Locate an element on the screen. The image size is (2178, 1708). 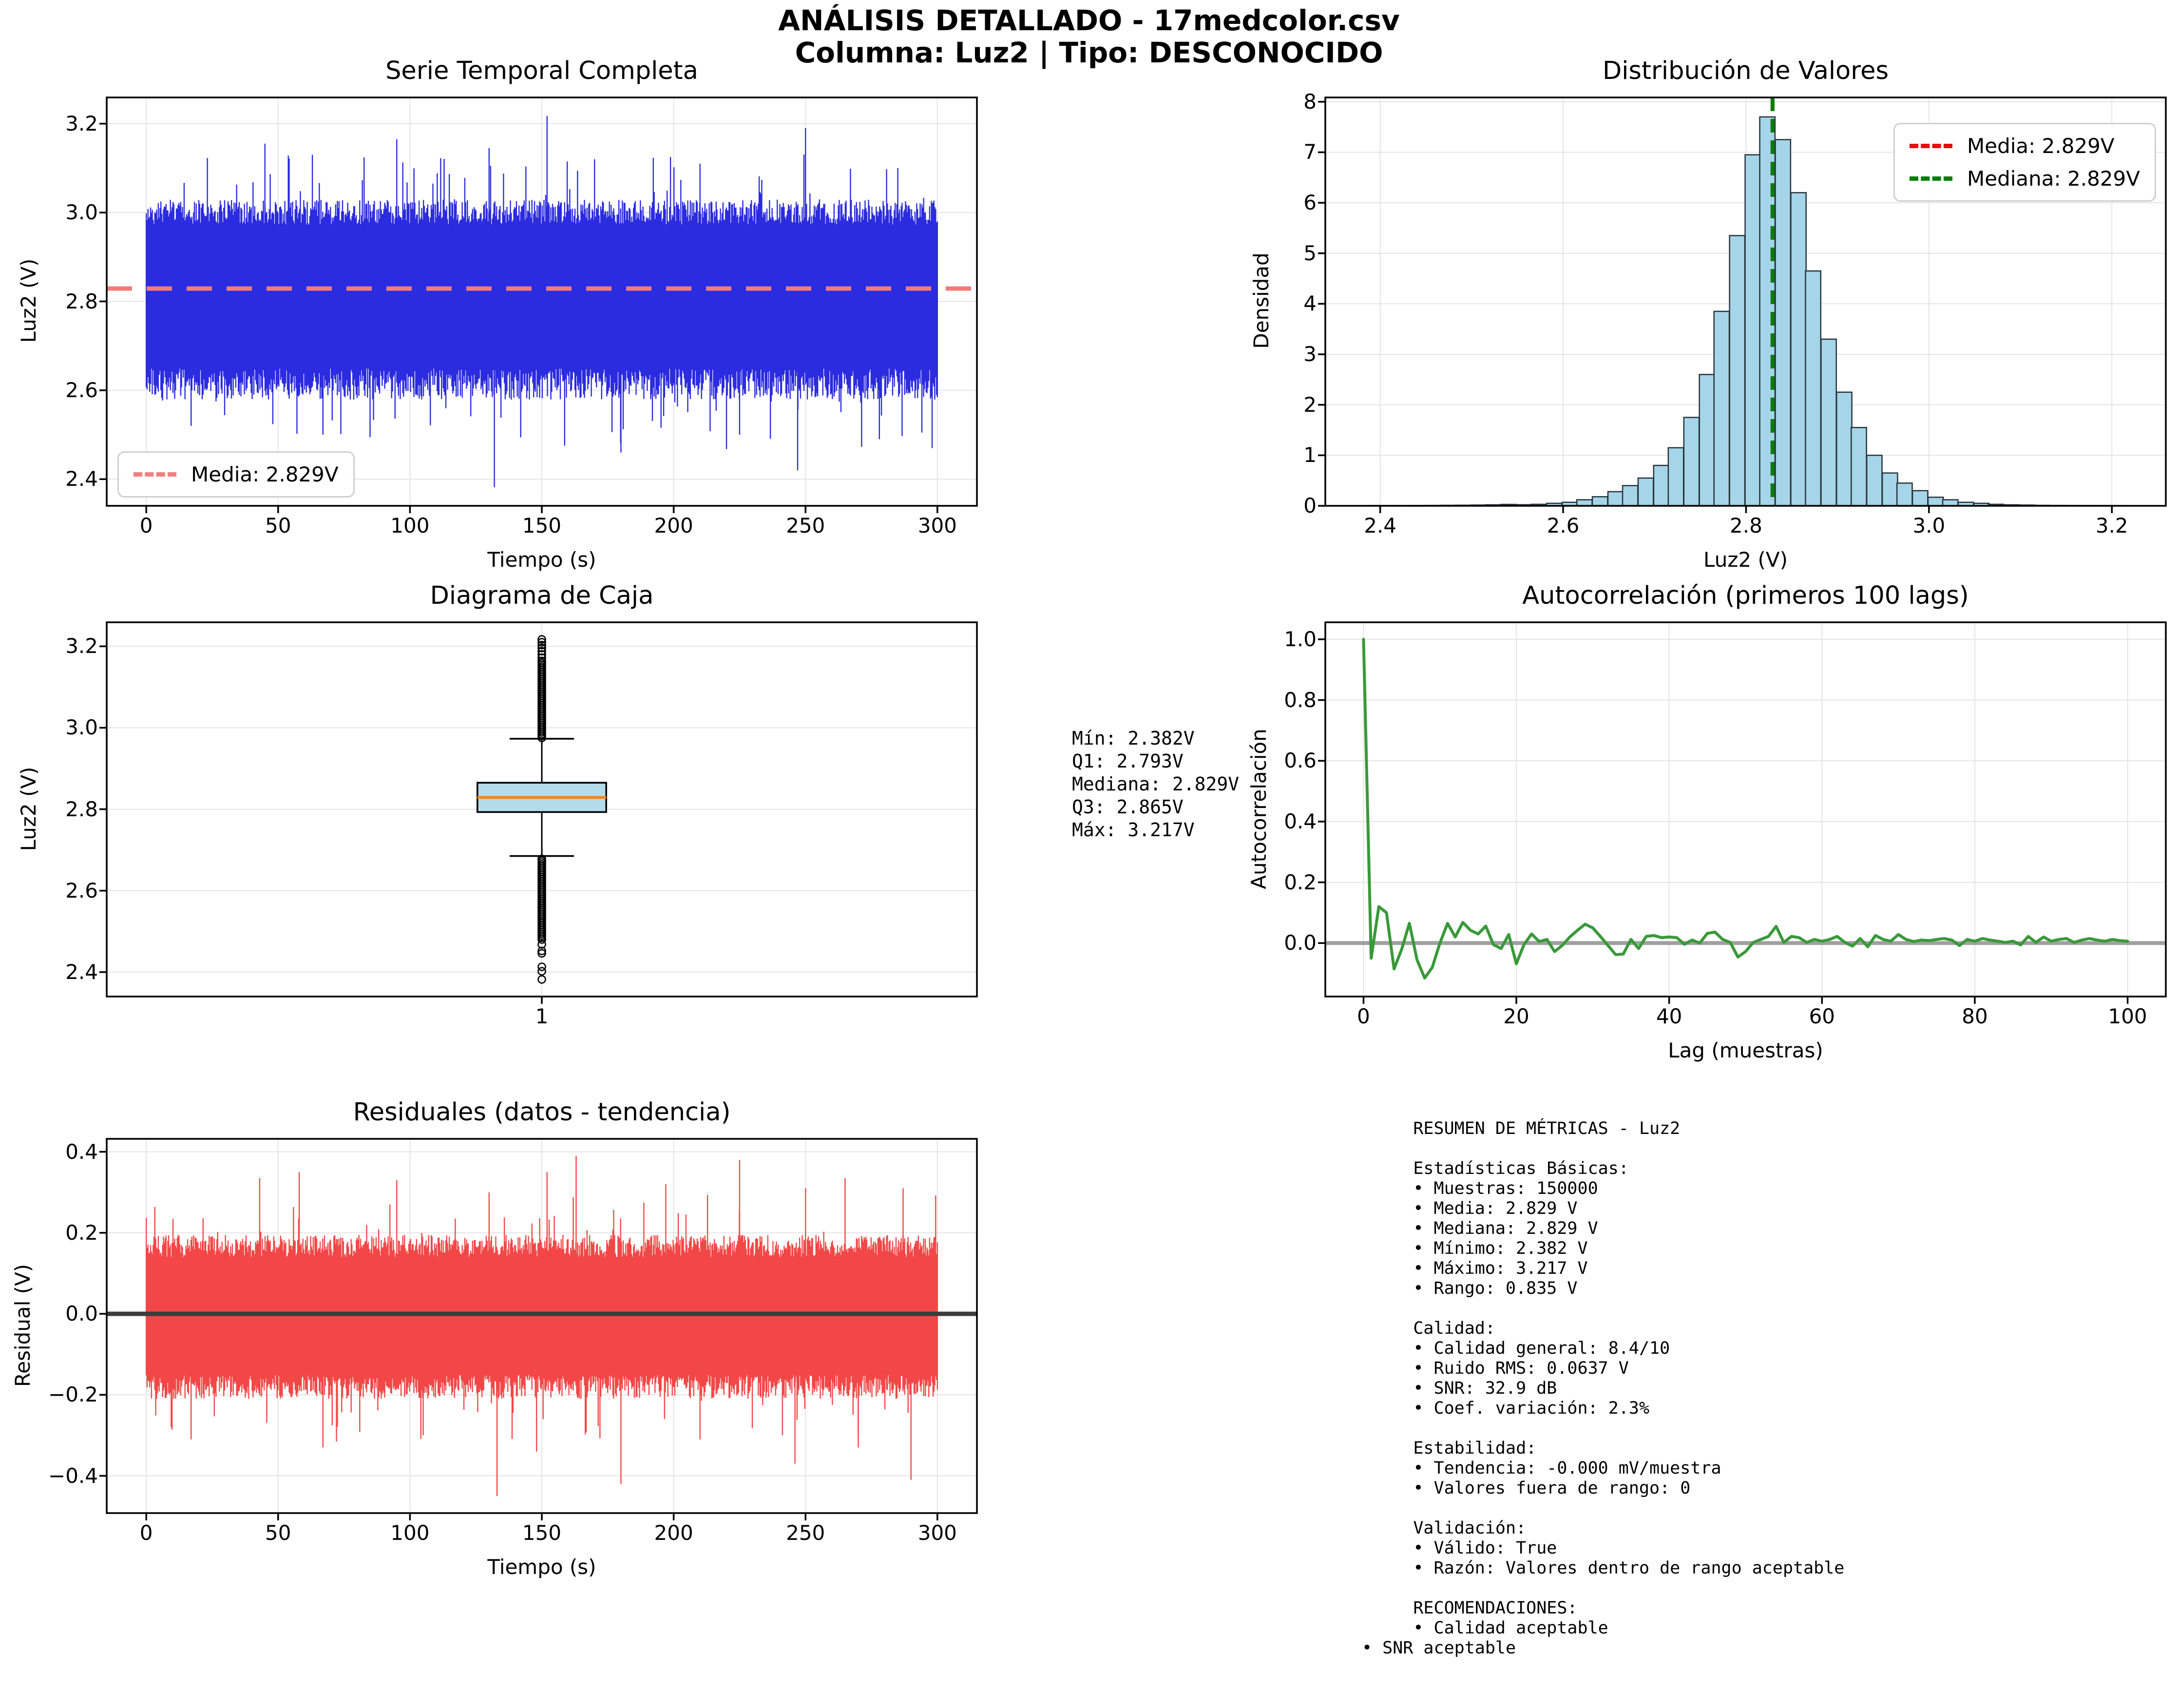
legend-entry-mediana: Mediana: 2.829V is located at coordinates (2025, 179).